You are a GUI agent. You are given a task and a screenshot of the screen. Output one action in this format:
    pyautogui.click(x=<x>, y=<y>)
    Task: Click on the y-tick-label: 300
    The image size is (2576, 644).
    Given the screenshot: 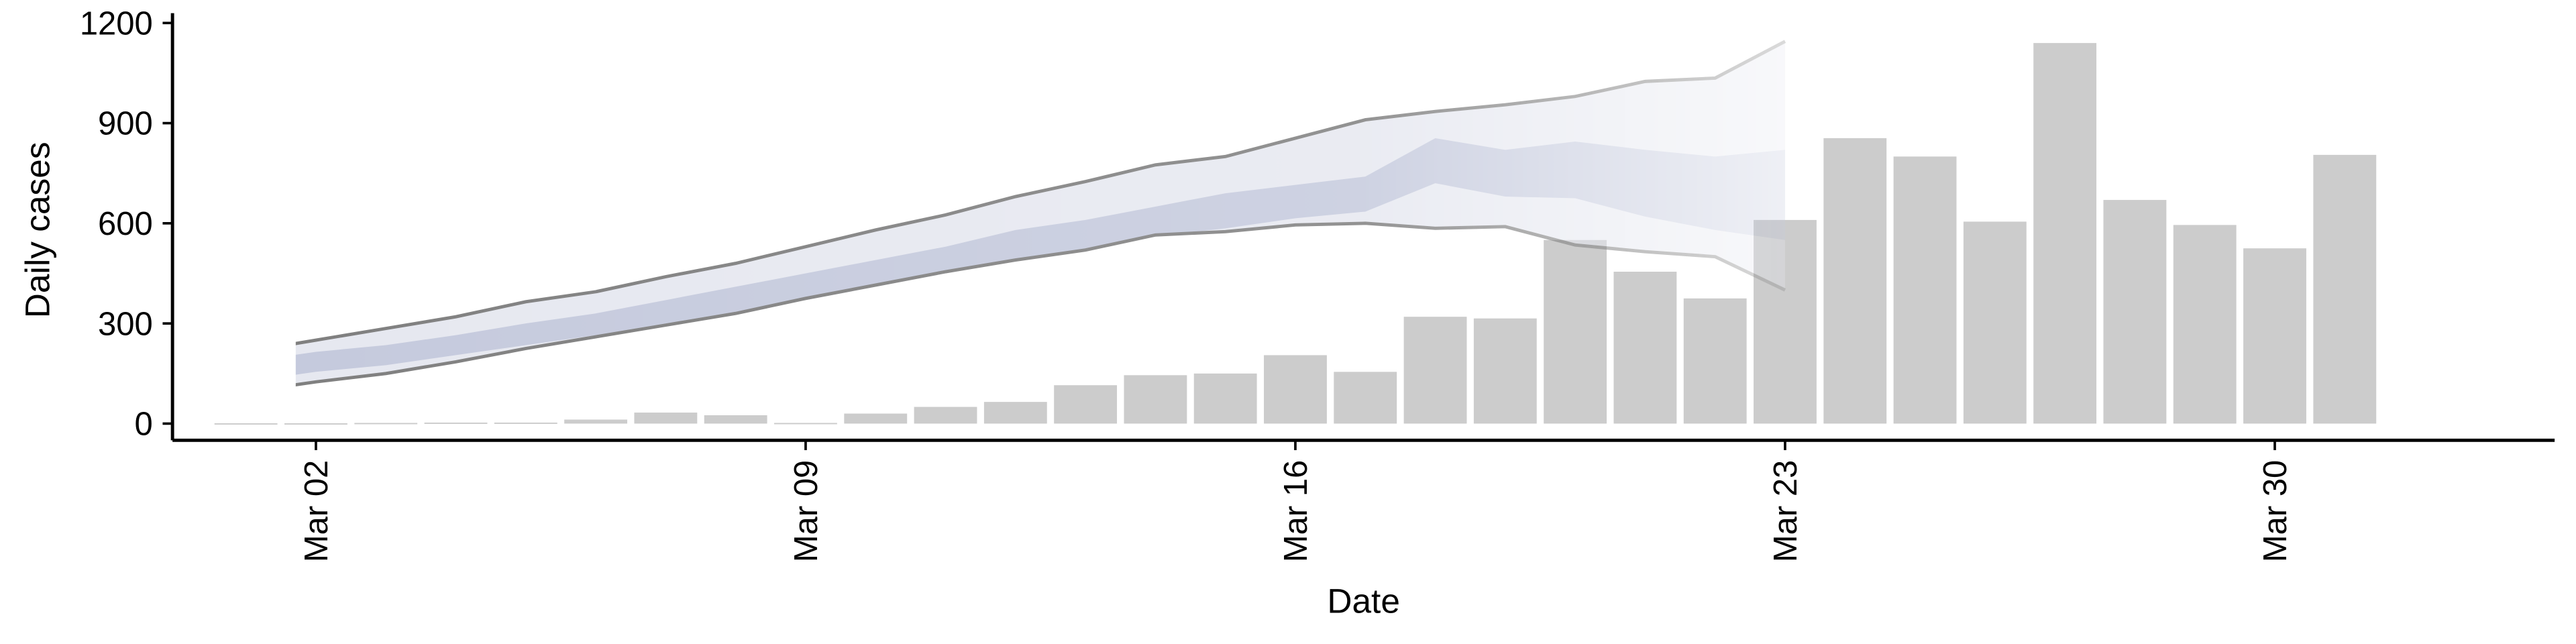 What is the action you would take?
    pyautogui.click(x=125, y=324)
    